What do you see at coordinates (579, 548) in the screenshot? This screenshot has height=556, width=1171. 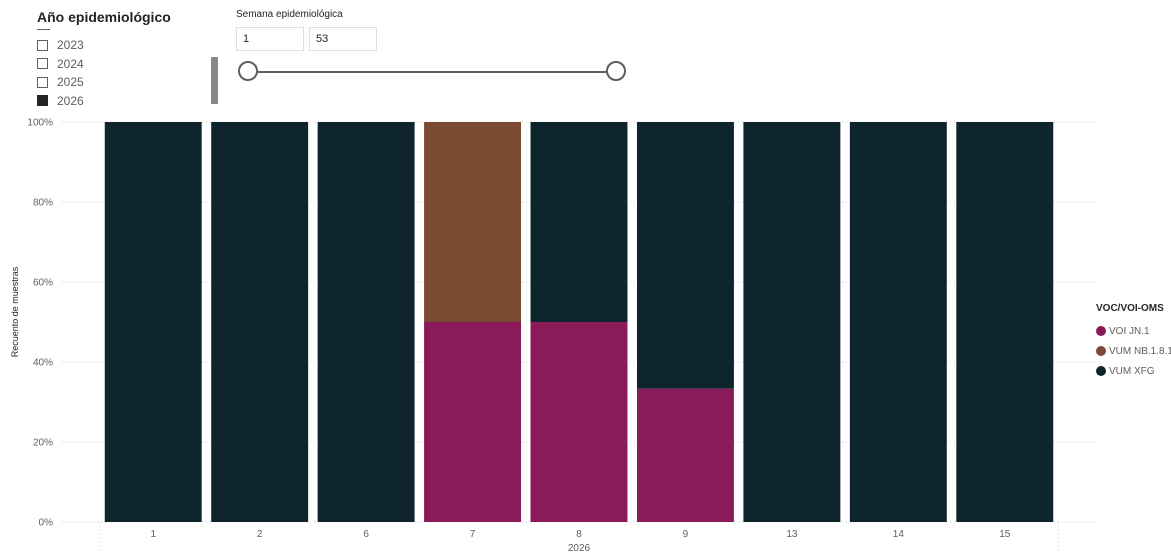 I see `x-axis-title: 2026` at bounding box center [579, 548].